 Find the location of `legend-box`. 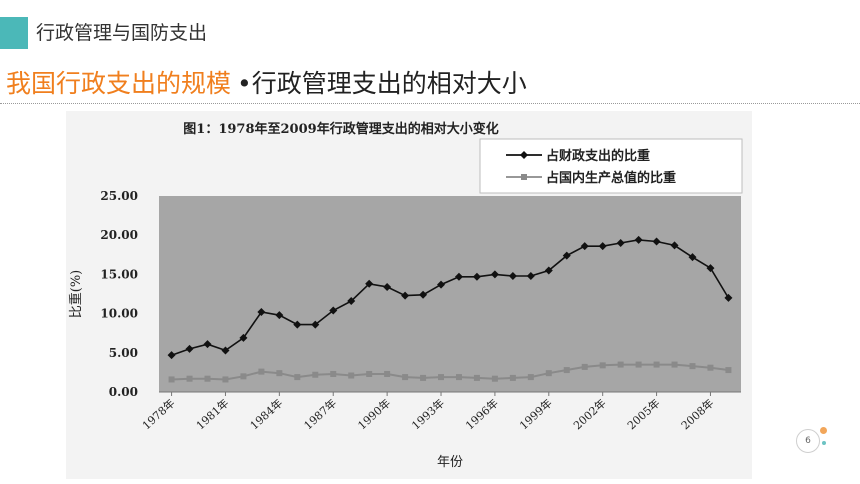

legend-box is located at coordinates (611, 166).